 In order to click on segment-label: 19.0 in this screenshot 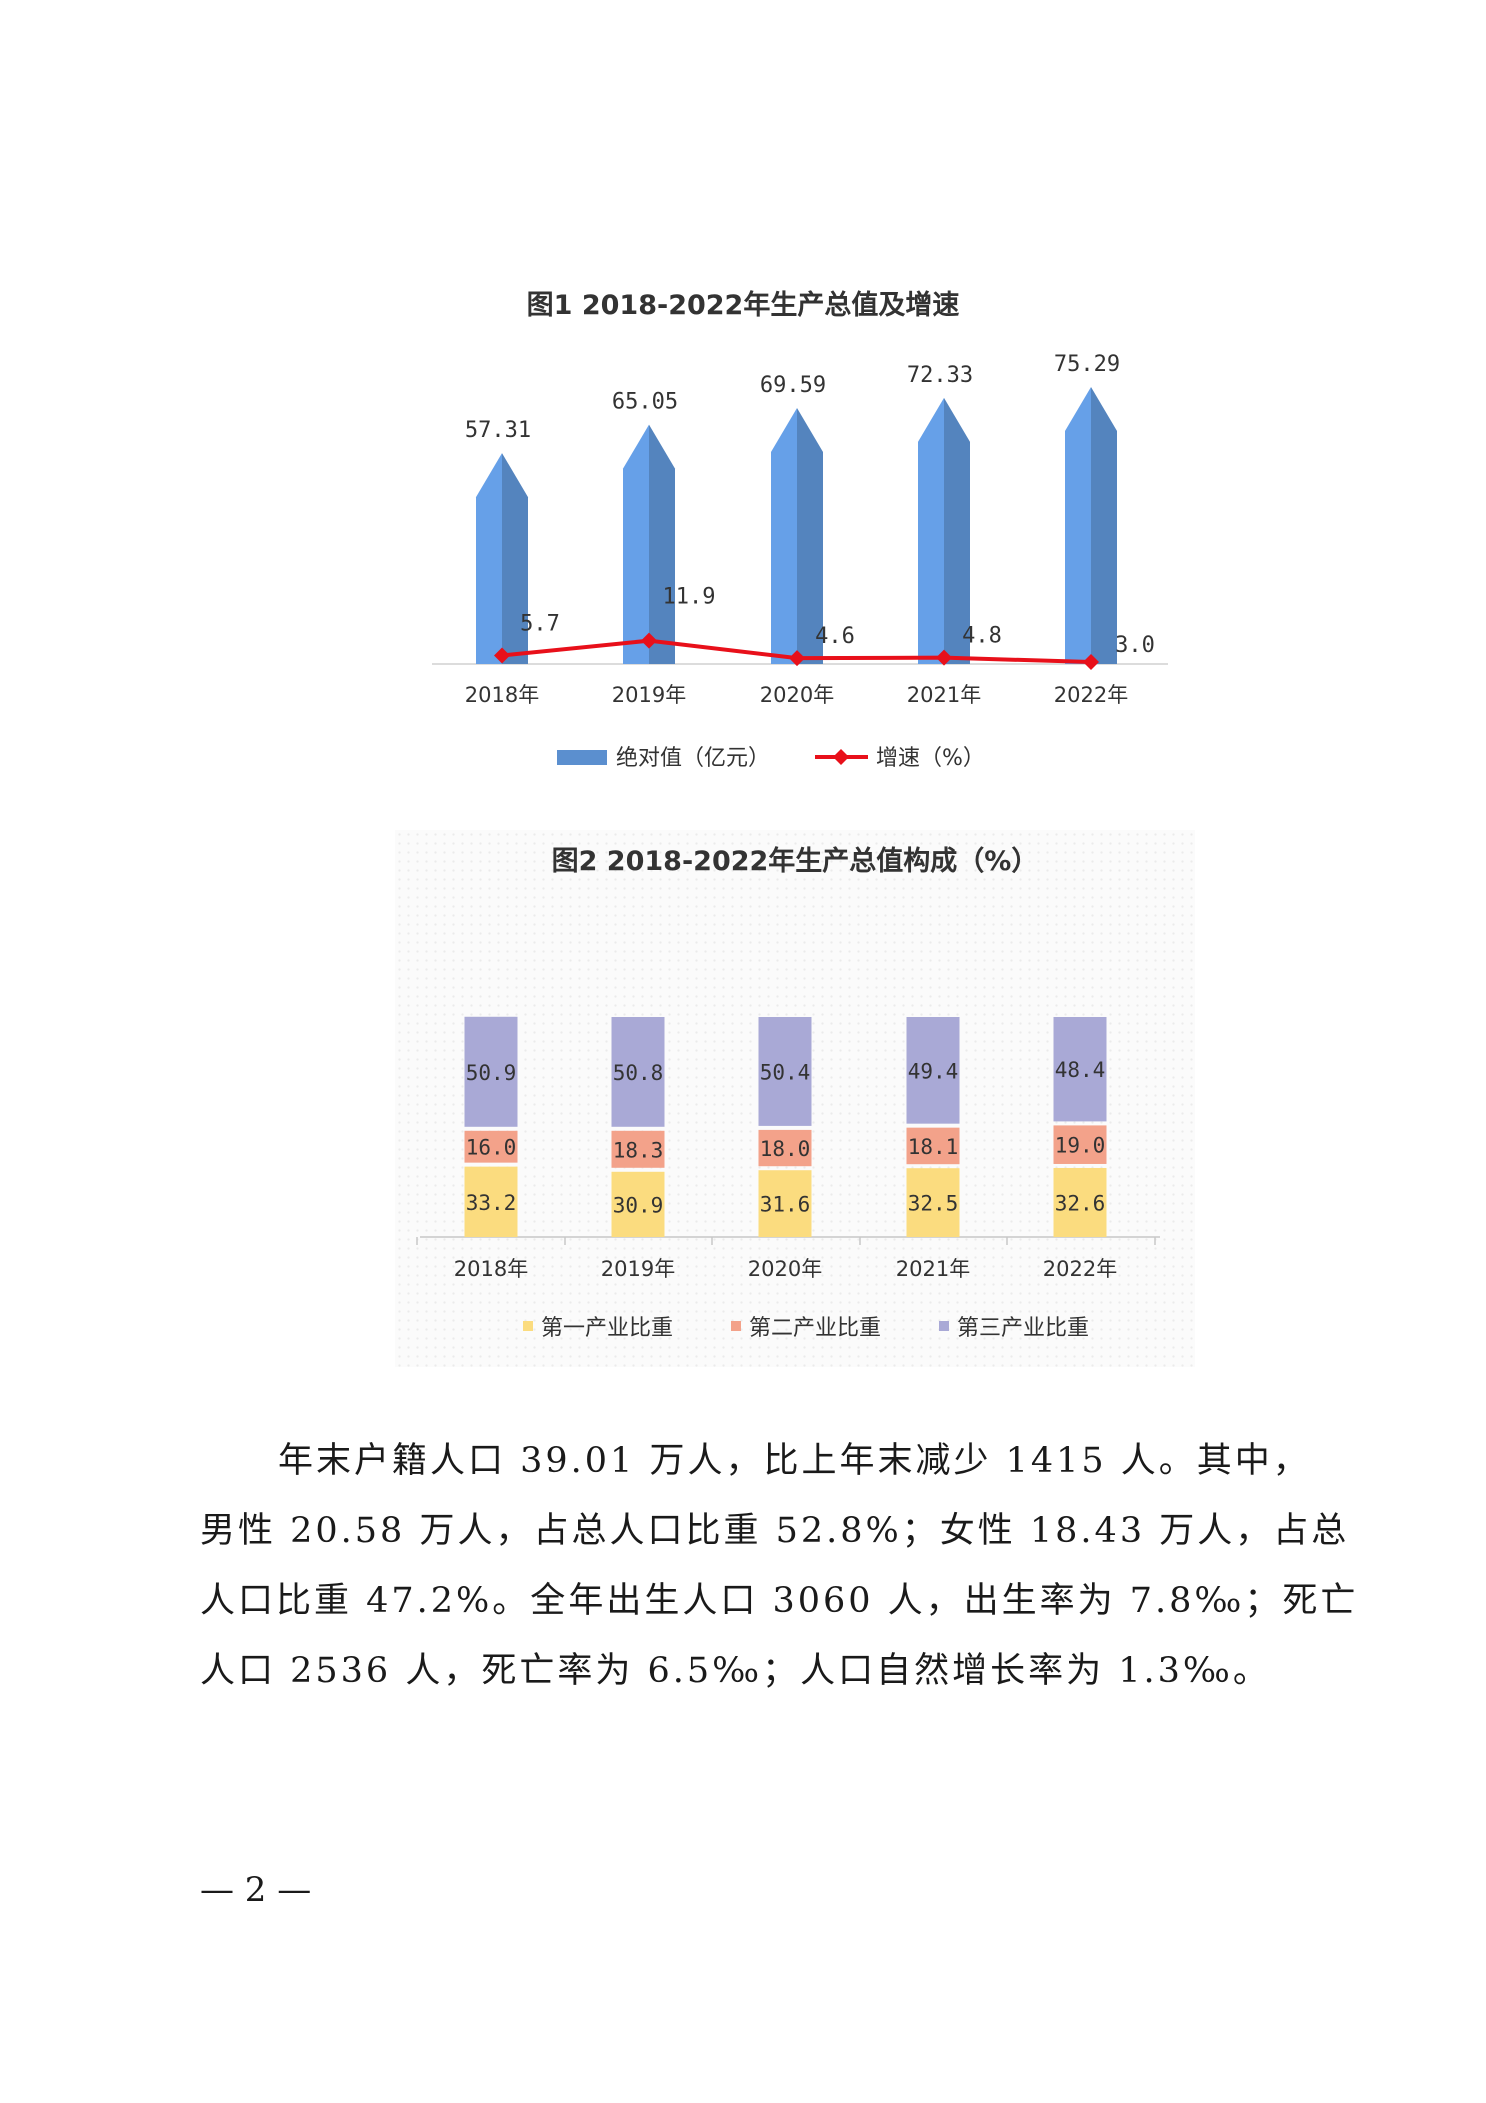, I will do `click(1080, 1146)`.